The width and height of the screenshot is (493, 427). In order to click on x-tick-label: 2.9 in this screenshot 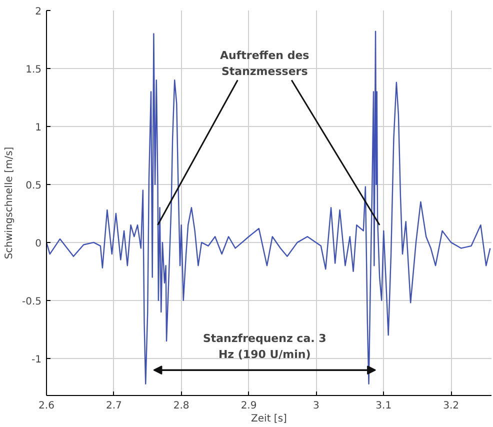, I will do `click(248, 406)`.